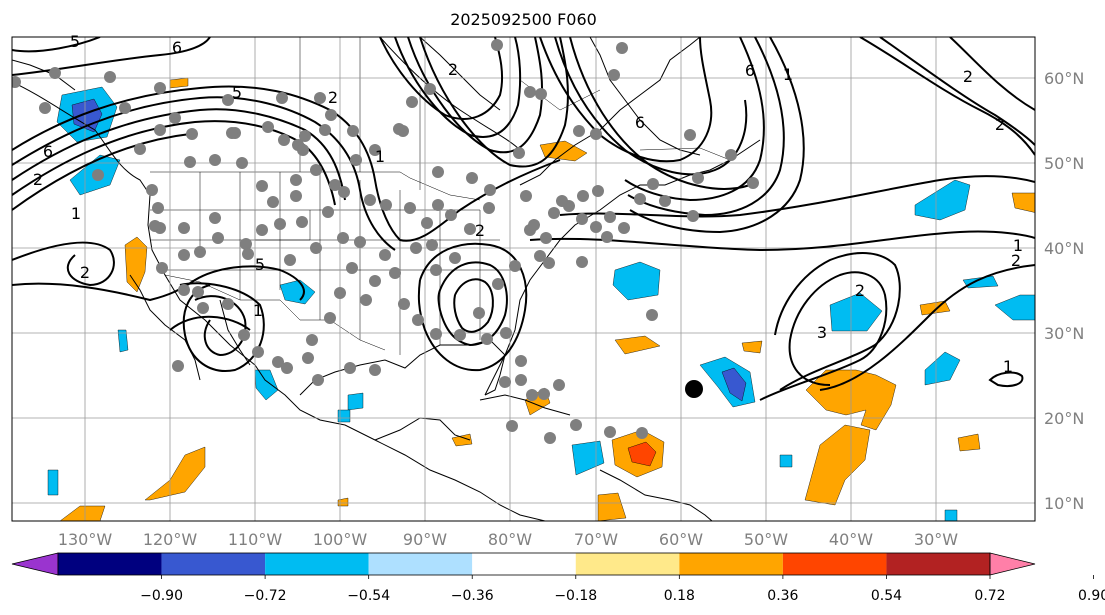 This screenshot has height=615, width=1105. What do you see at coordinates (472, 596) in the screenshot?
I see `colorbar-tick-label: −0.36` at bounding box center [472, 596].